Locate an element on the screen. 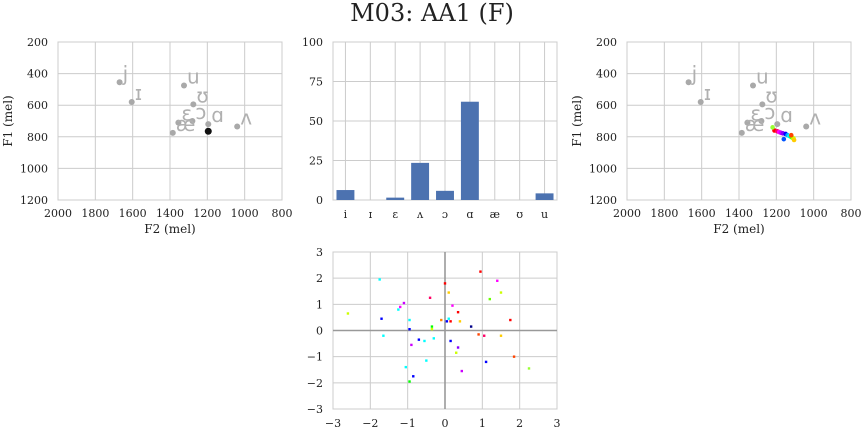  y-tick-label: 25 is located at coordinates (316, 161).